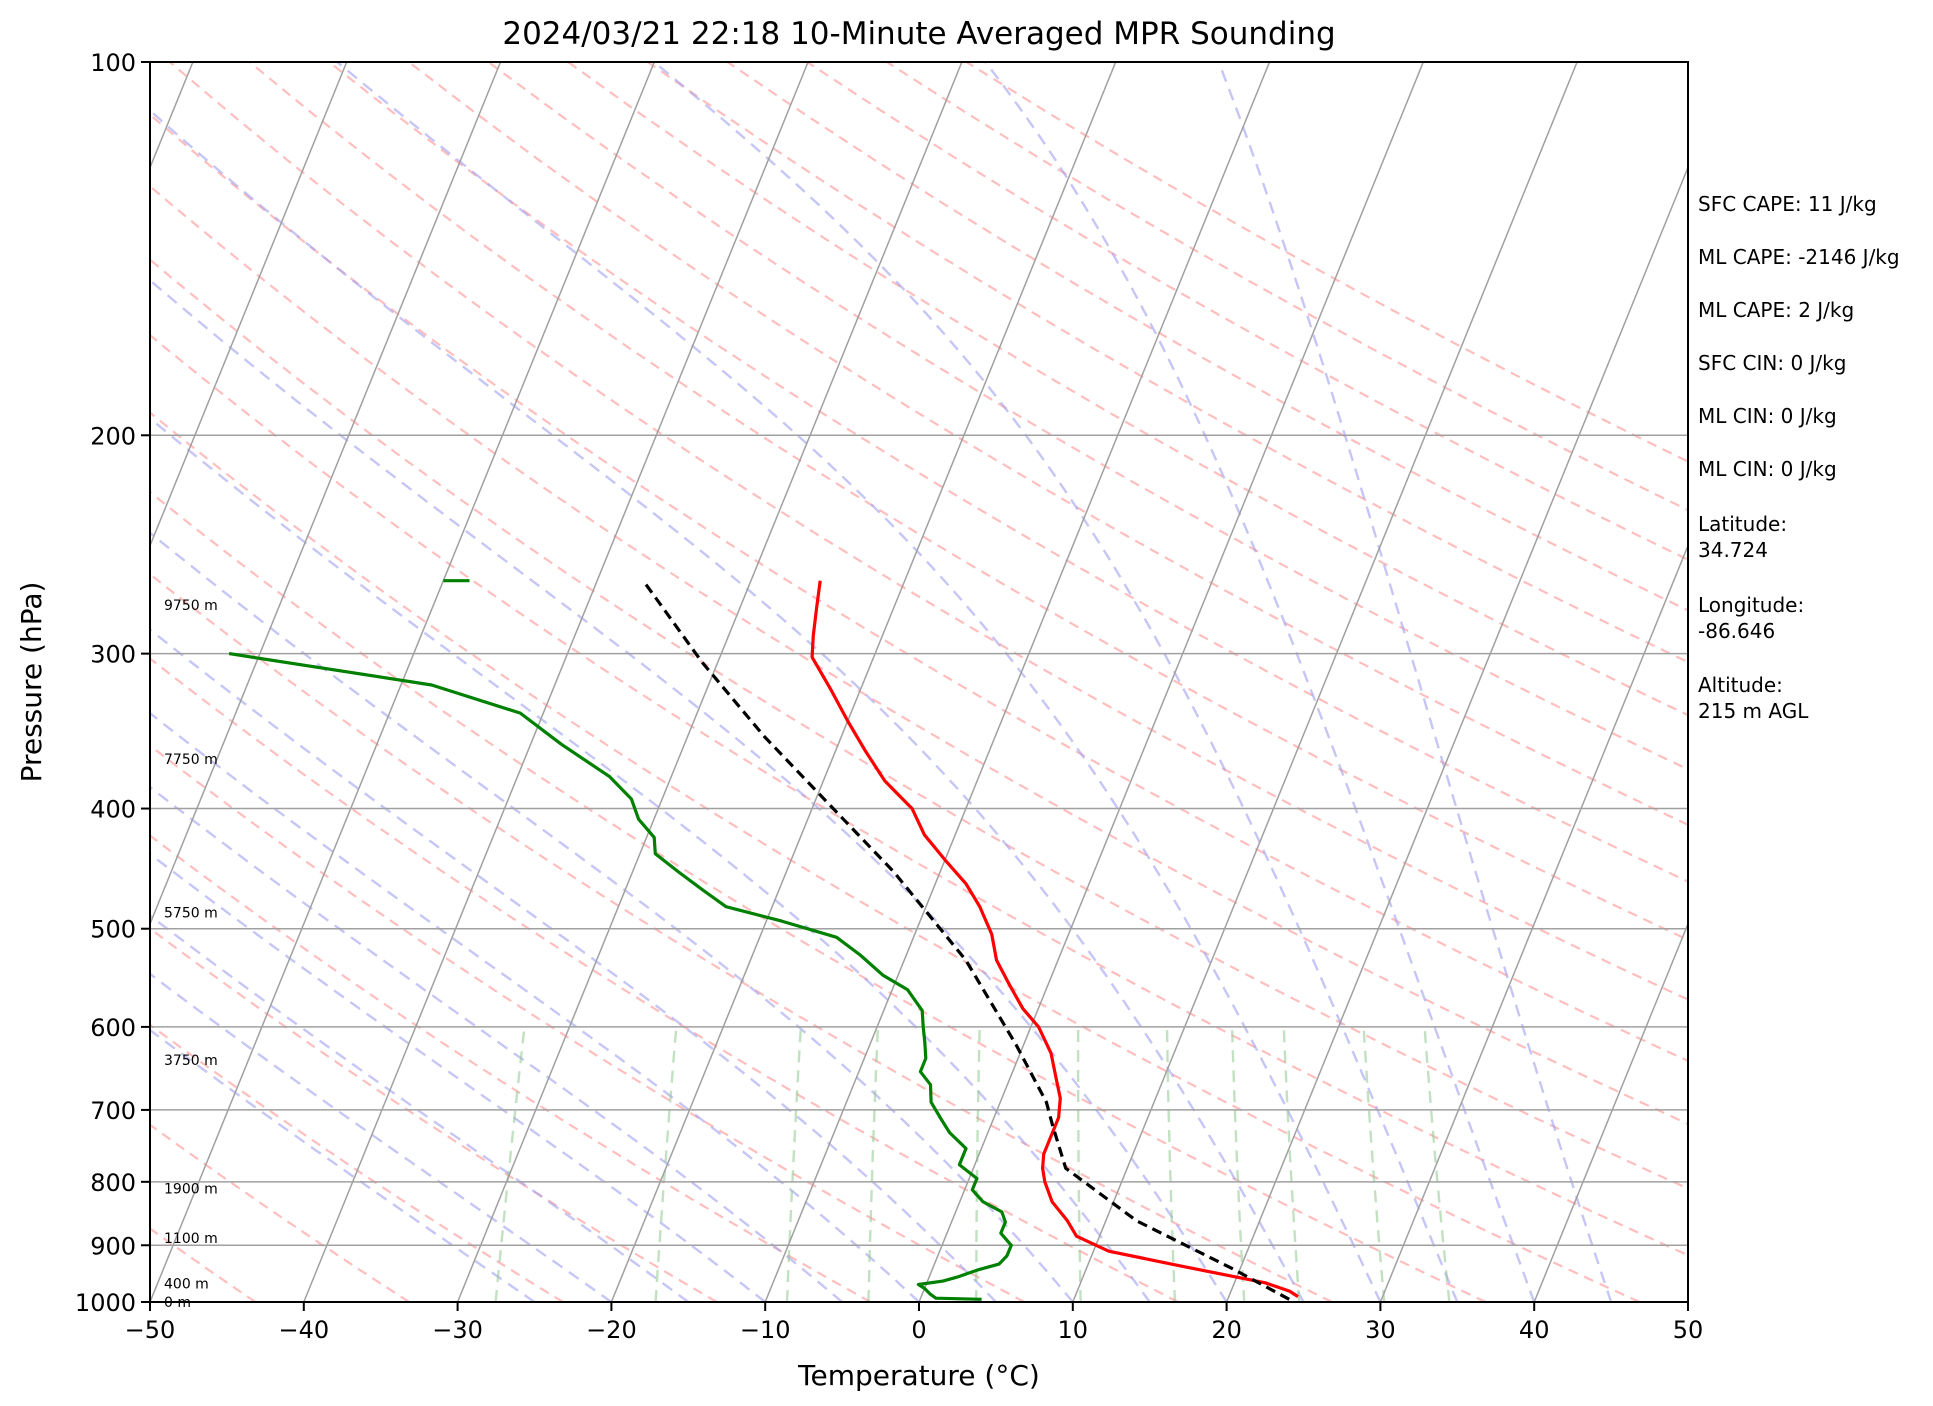 This screenshot has width=1933, height=1406. What do you see at coordinates (1787, 204) in the screenshot?
I see `stat-sfc-cape: SFC CAPE: 11 J/kg` at bounding box center [1787, 204].